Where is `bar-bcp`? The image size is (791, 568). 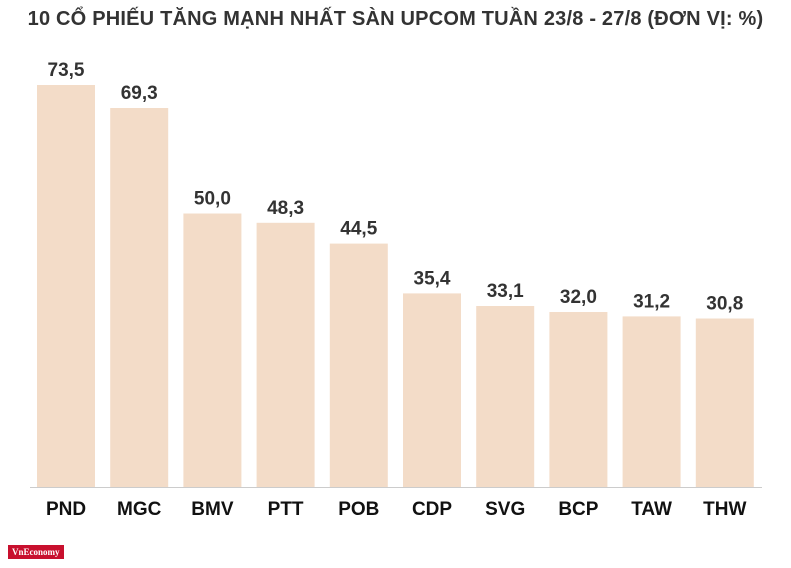
bar-bcp is located at coordinates (578, 399).